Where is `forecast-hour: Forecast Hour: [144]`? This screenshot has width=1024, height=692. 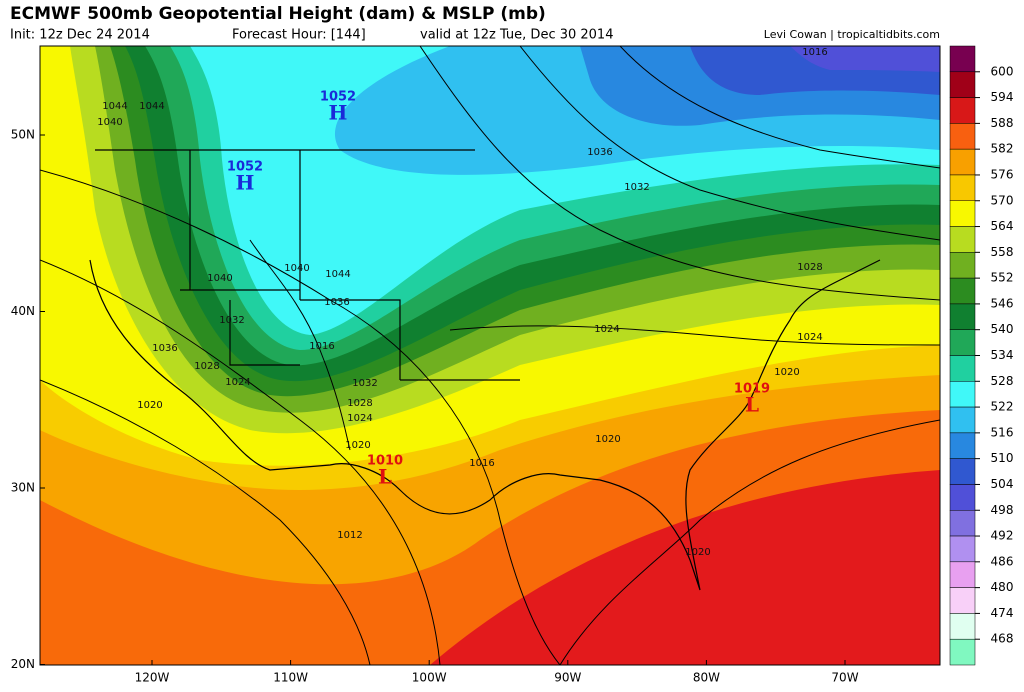
forecast-hour: Forecast Hour: [144] is located at coordinates (299, 35).